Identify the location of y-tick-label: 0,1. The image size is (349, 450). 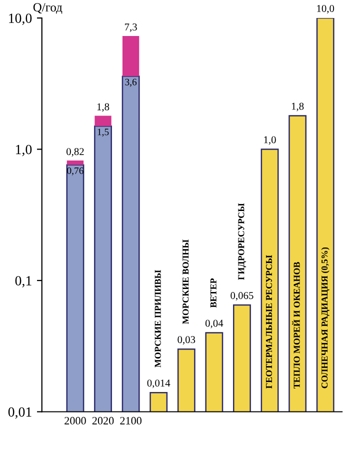
(23, 282).